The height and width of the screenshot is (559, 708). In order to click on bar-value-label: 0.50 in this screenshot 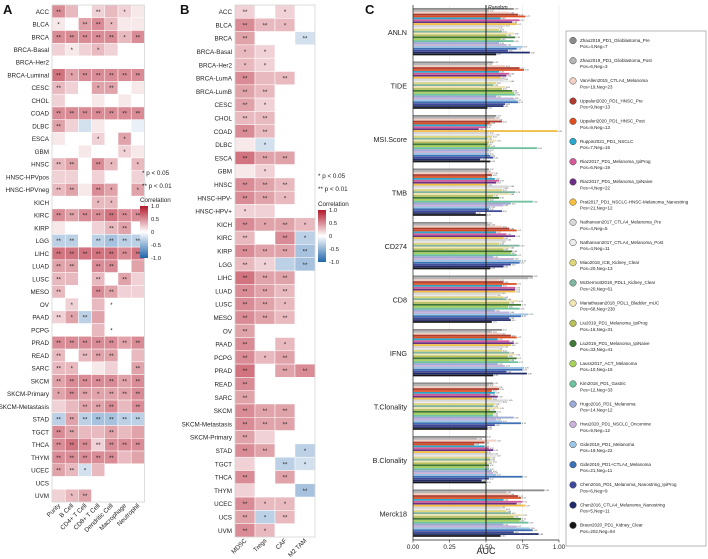, I will do `click(489, 483)`.